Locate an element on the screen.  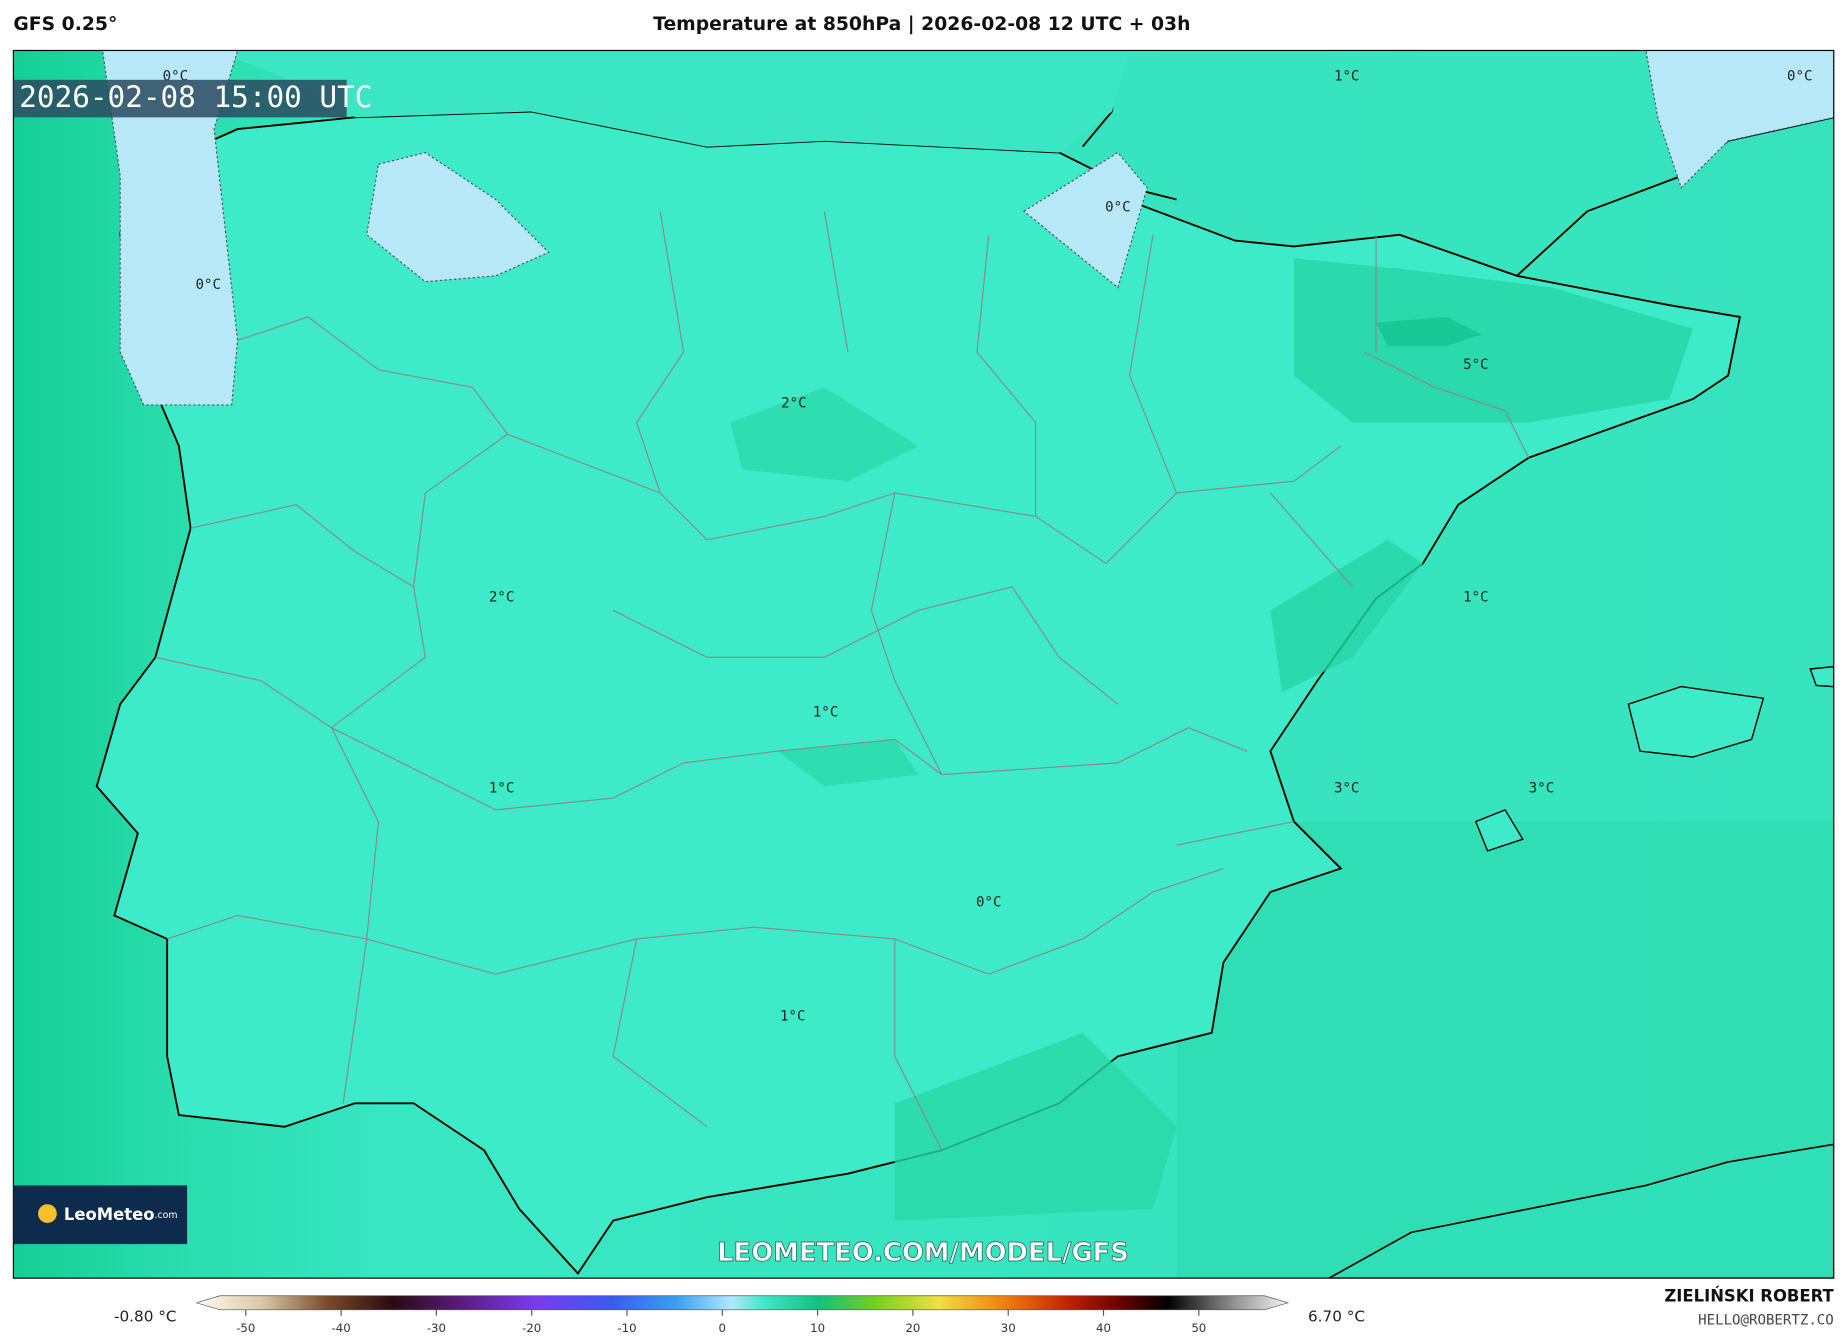
model-name: GFS 0.25° is located at coordinates (65, 24).